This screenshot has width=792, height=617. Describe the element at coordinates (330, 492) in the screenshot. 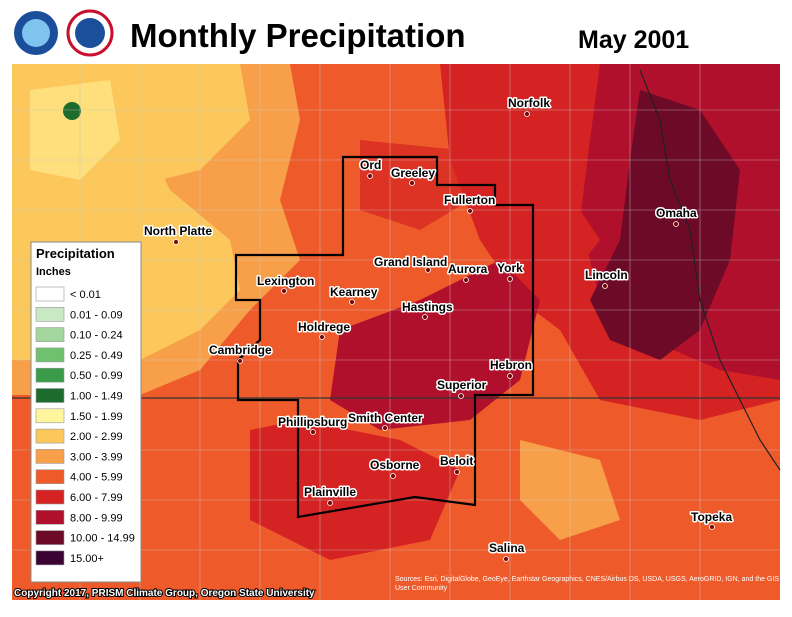

I see `city-label: Plainville` at that location.